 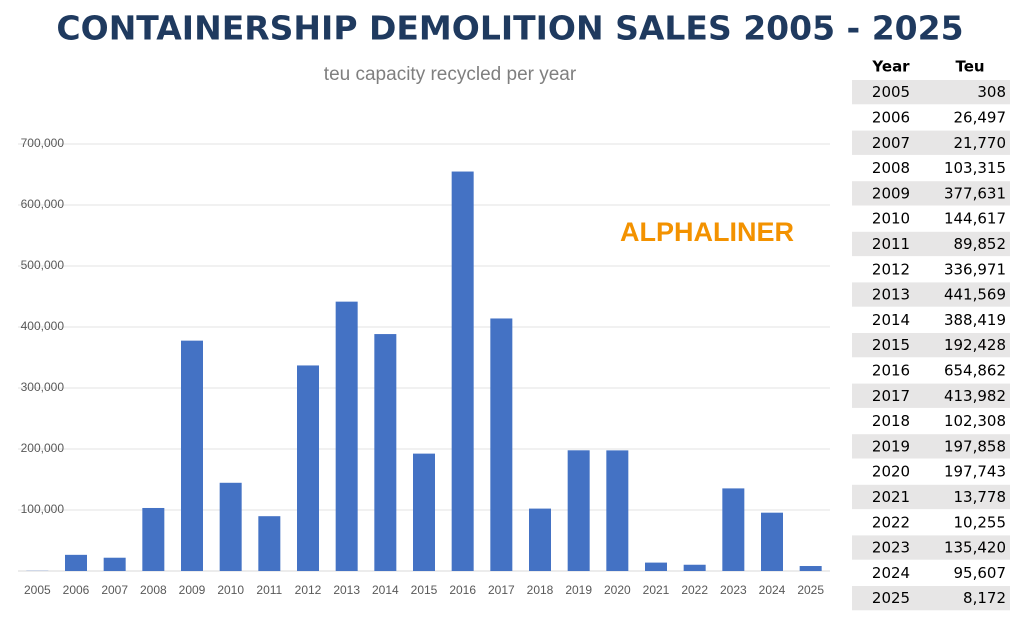 I want to click on table-year: 2018, so click(x=891, y=421).